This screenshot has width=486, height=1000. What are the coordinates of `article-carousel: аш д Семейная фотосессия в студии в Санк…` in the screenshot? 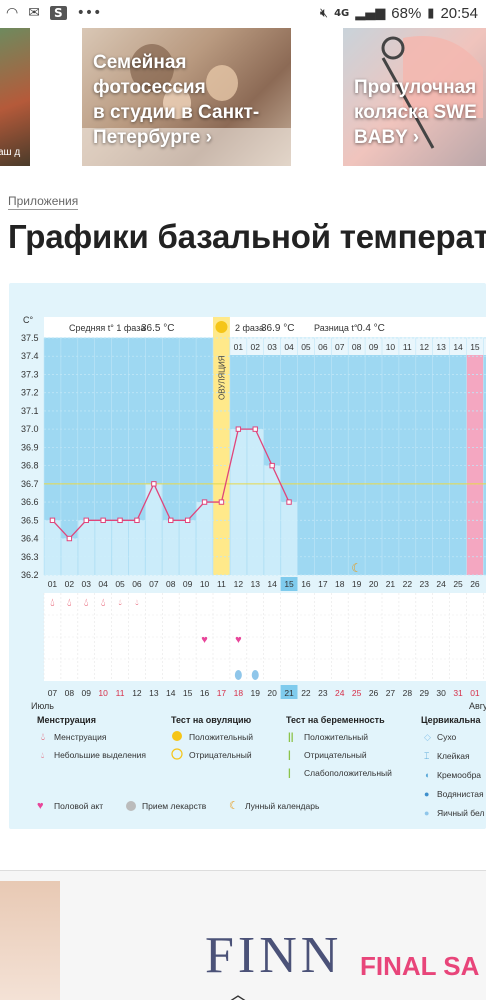 It's located at (243, 98).